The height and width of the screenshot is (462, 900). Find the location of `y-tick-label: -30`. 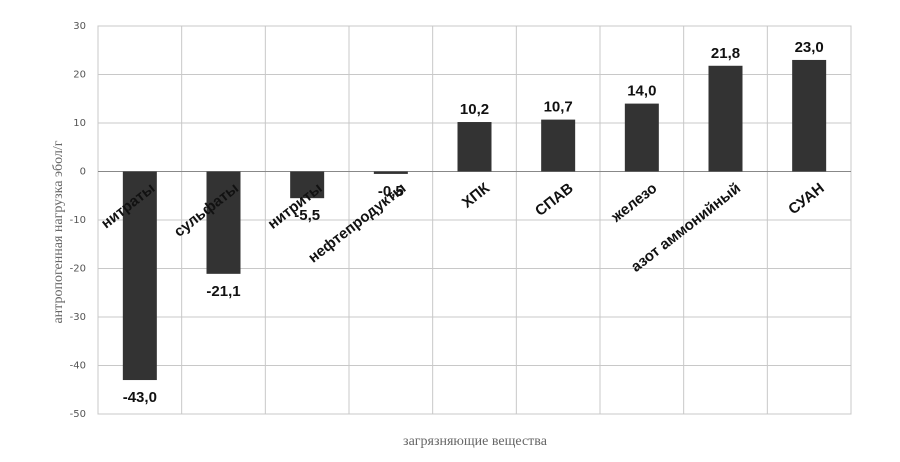

y-tick-label: -30 is located at coordinates (78, 317).